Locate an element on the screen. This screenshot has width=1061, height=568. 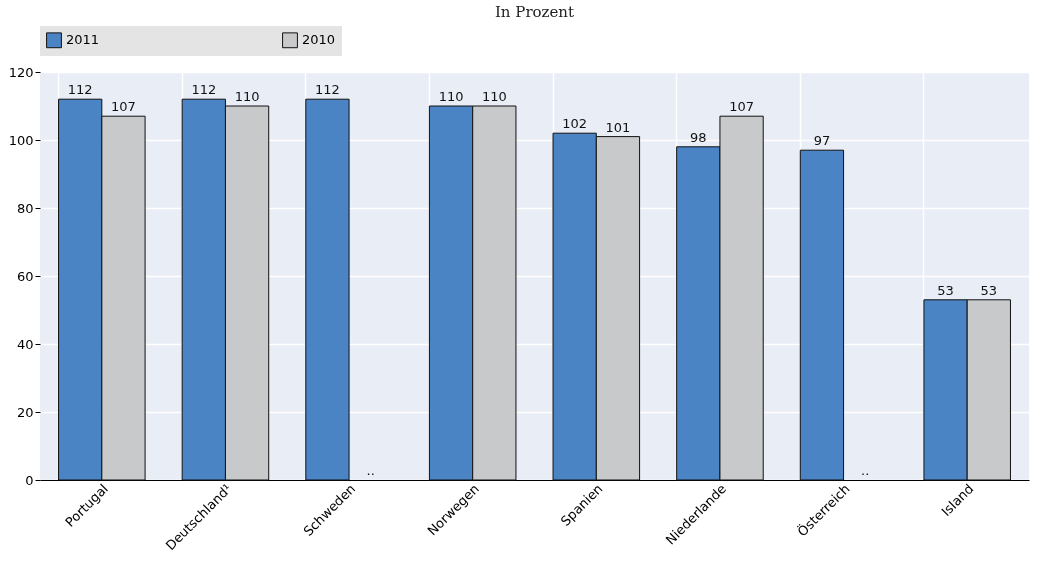
data-label: 98 is located at coordinates (698, 137).